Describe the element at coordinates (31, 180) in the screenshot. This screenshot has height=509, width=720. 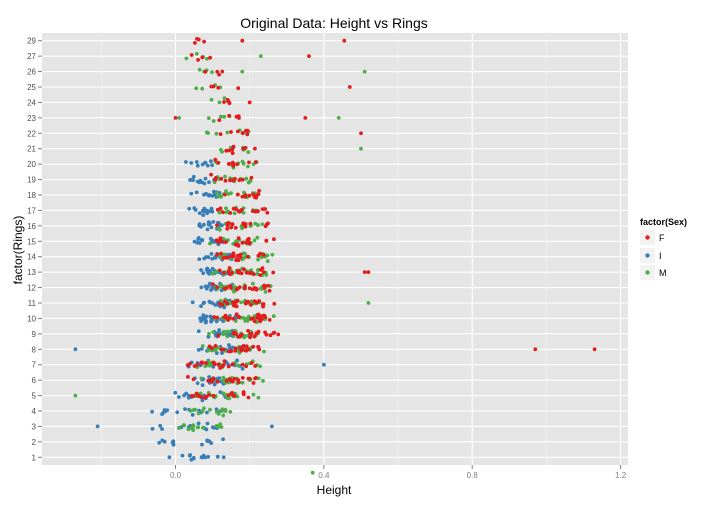
I see `y-tick-label: 19` at that location.